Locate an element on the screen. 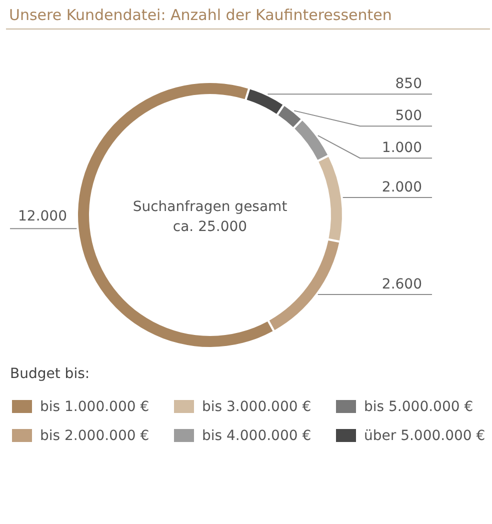 The height and width of the screenshot is (524, 492). legend-label: bis 1.000.000 € is located at coordinates (95, 407).